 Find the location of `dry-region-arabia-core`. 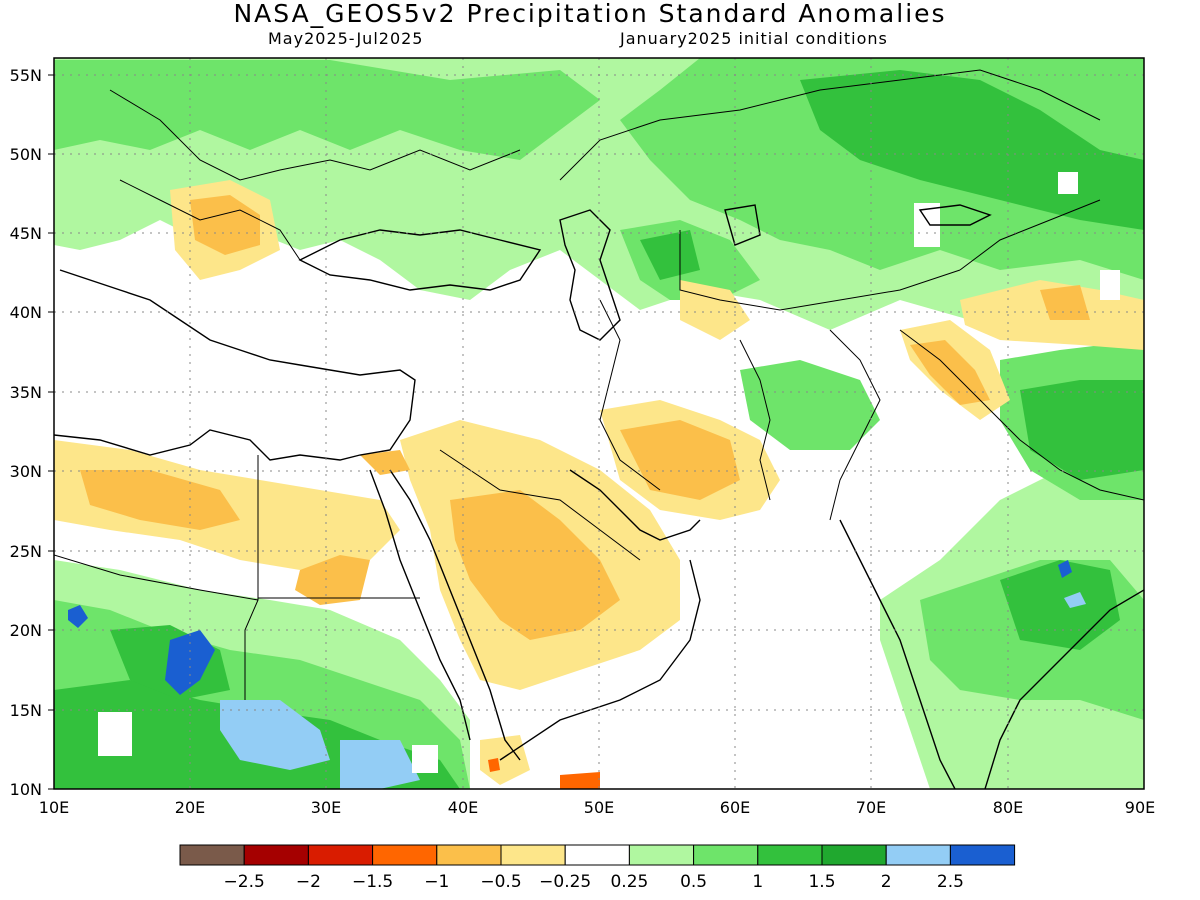

dry-region-arabia-core is located at coordinates (535, 565).